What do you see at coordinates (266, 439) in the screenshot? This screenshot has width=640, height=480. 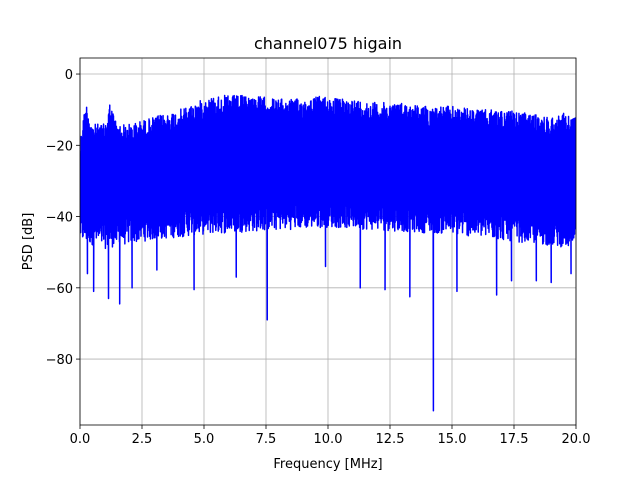 I see `x-tick-label: 7.5` at bounding box center [266, 439].